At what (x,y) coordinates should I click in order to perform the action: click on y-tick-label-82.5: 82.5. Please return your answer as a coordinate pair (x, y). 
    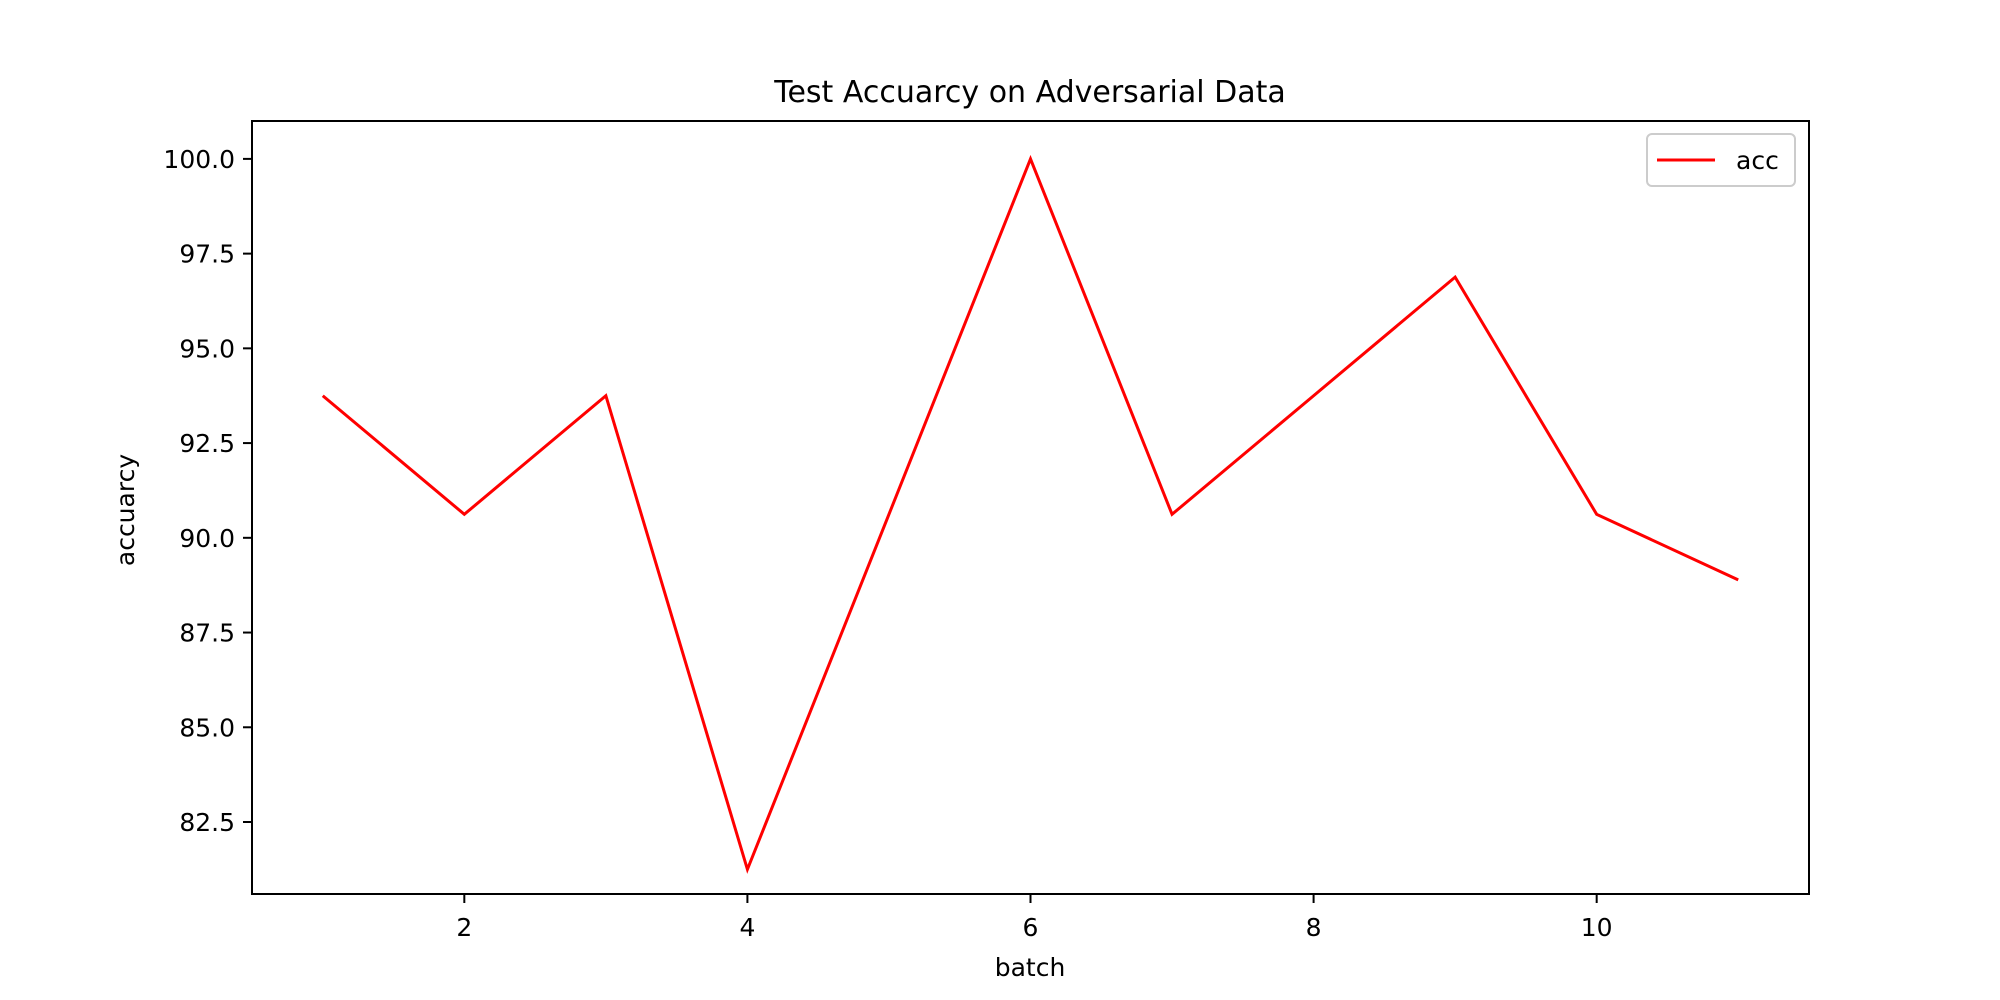
    Looking at the image, I should click on (207, 822).